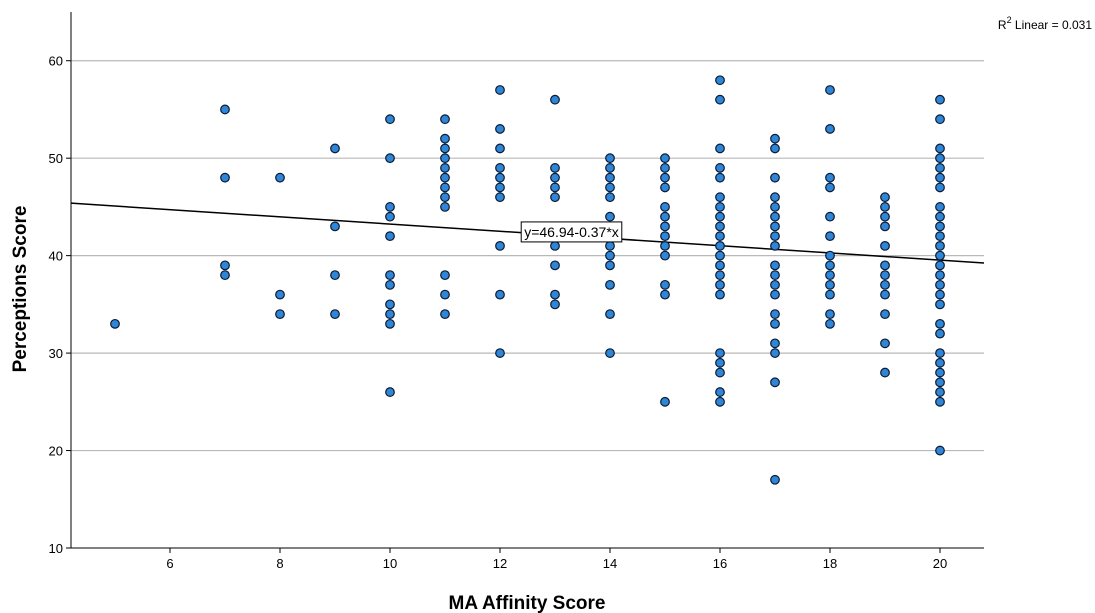 The image size is (1095, 613). Describe the element at coordinates (720, 563) in the screenshot. I see `x-tick-label-16: 16` at that location.